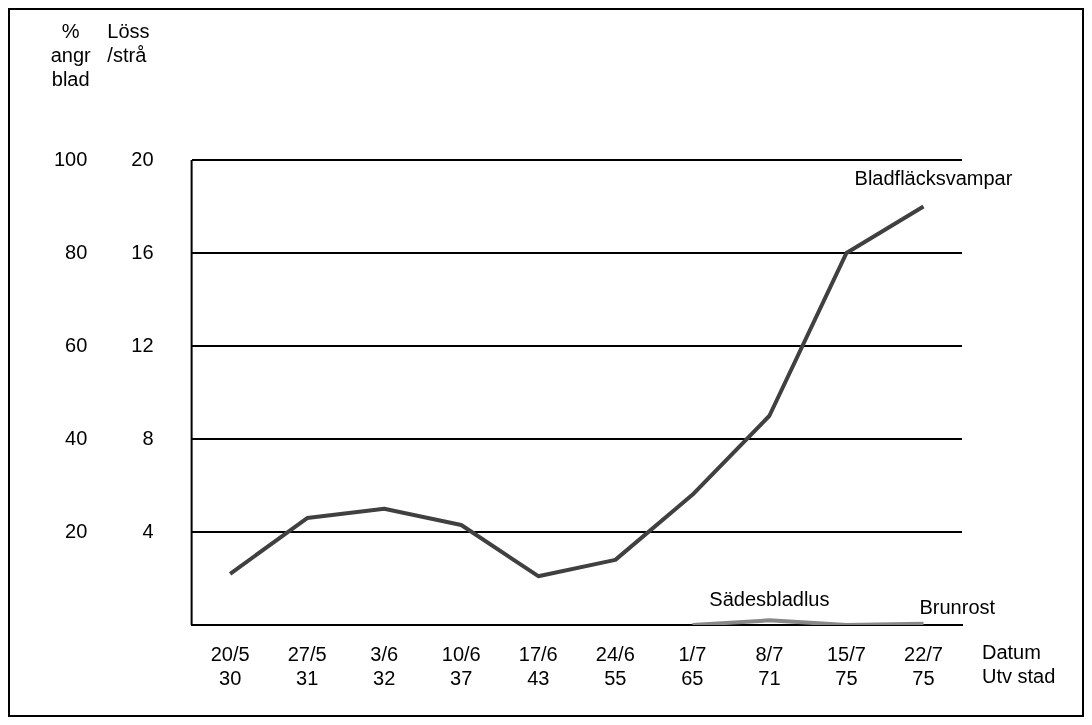  I want to click on x-axis-title: Datum Utv stad, so click(1019, 664).